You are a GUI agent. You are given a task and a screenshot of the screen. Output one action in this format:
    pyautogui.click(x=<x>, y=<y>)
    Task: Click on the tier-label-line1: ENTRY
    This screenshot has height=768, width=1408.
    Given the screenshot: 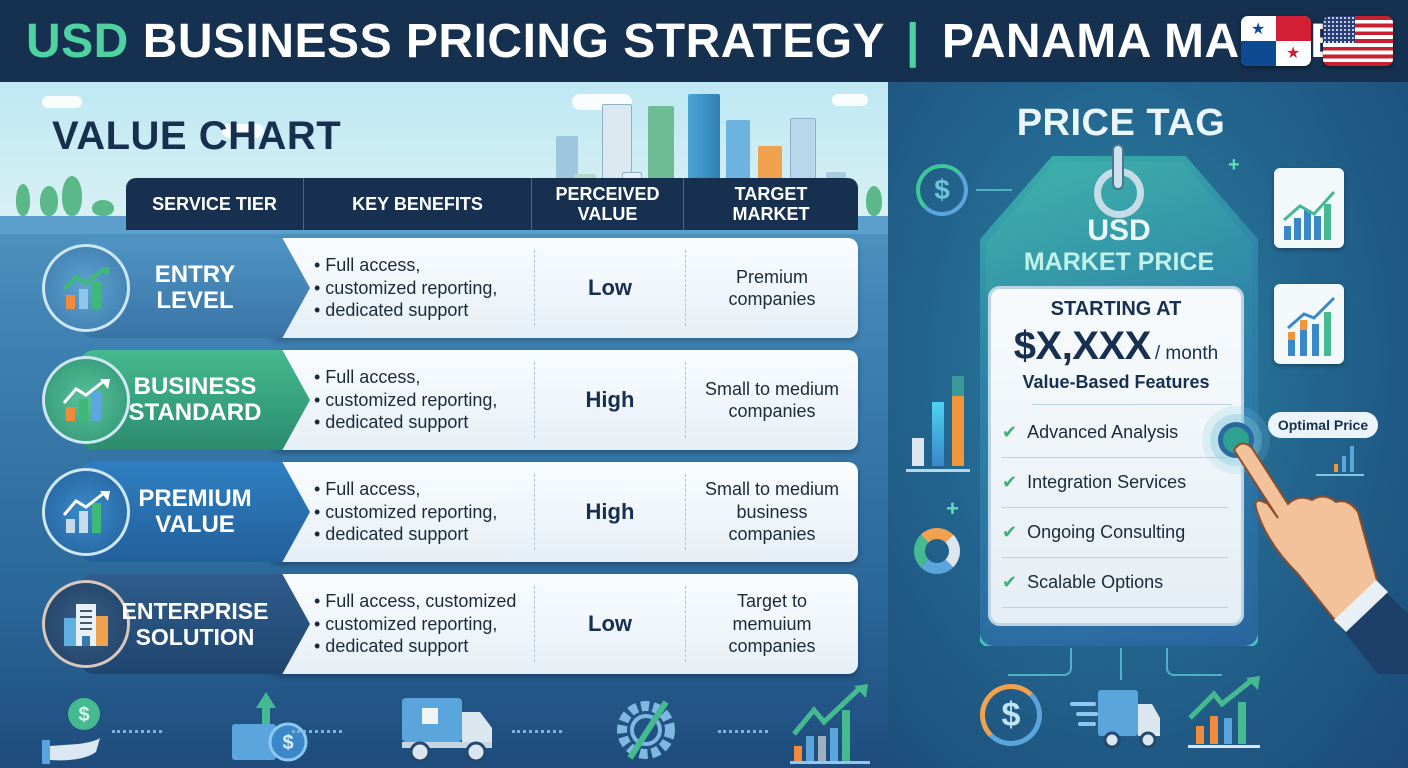 What is the action you would take?
    pyautogui.click(x=195, y=274)
    